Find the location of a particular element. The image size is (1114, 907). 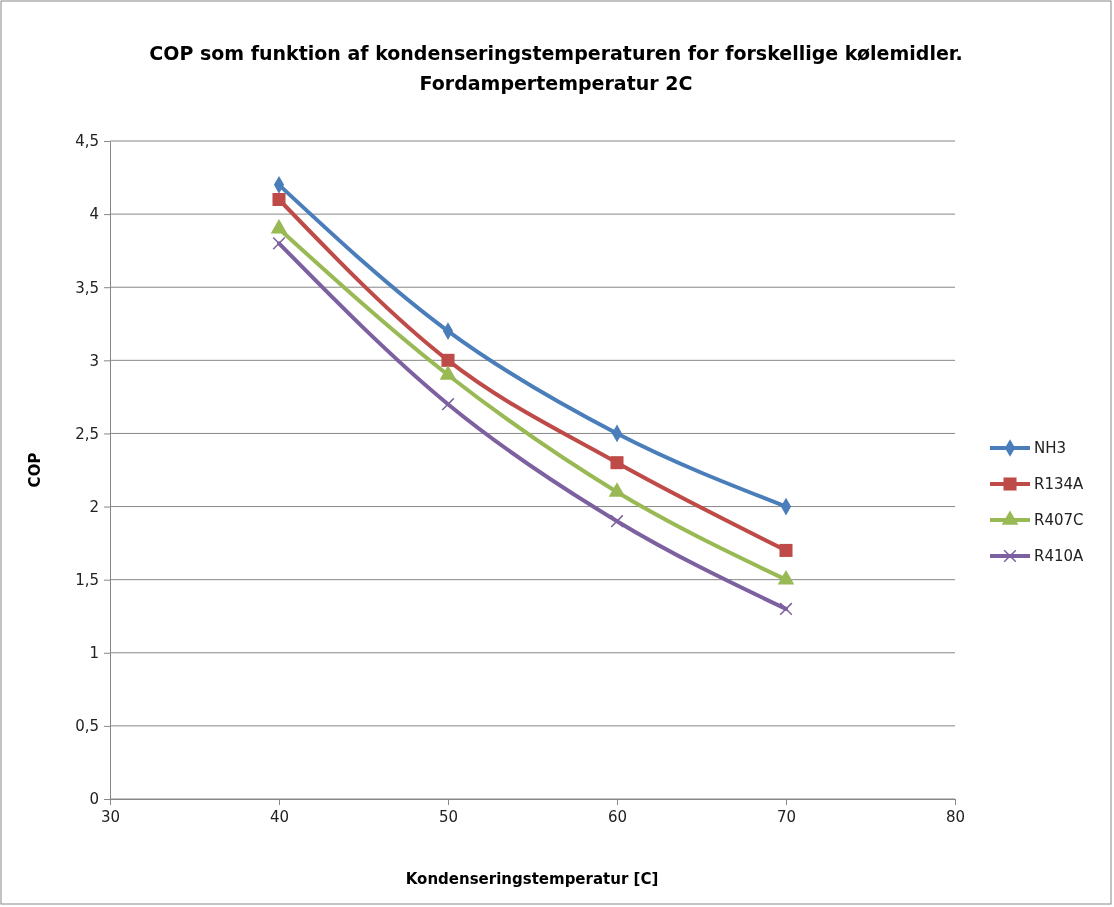

y-tick-label: 1,5 is located at coordinates (87, 579).